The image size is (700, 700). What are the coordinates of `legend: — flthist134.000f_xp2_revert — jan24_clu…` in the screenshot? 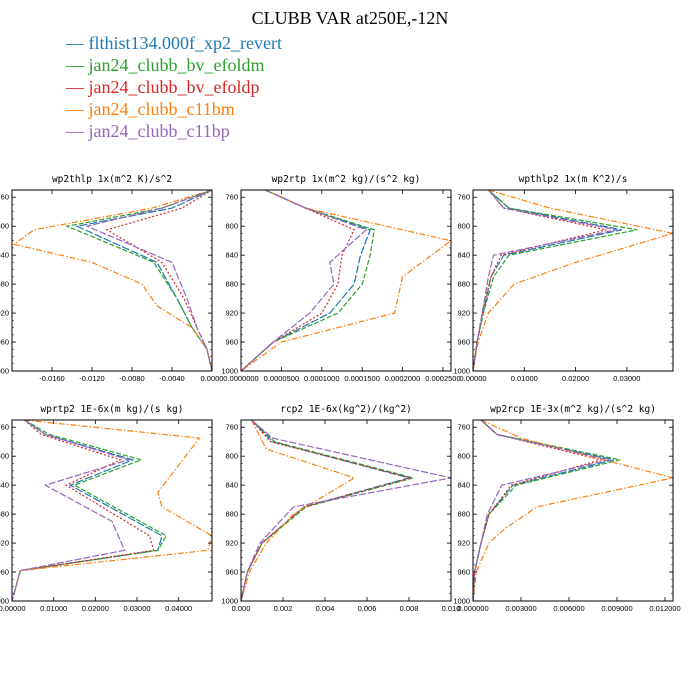 It's located at (174, 87).